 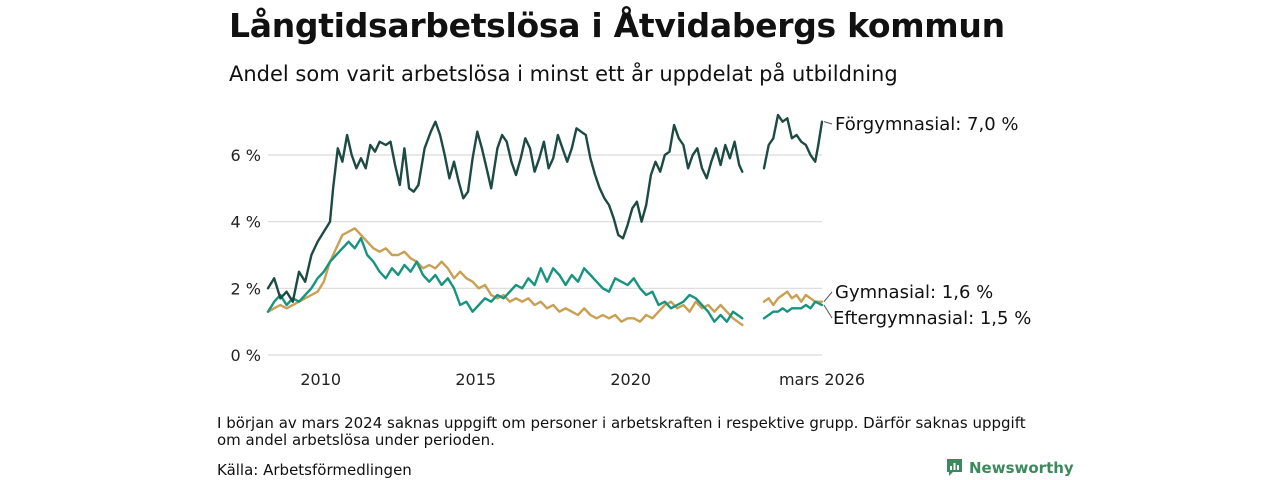 I want to click on source-text: Källa: Arbetsförmedlingen, so click(x=314, y=470).